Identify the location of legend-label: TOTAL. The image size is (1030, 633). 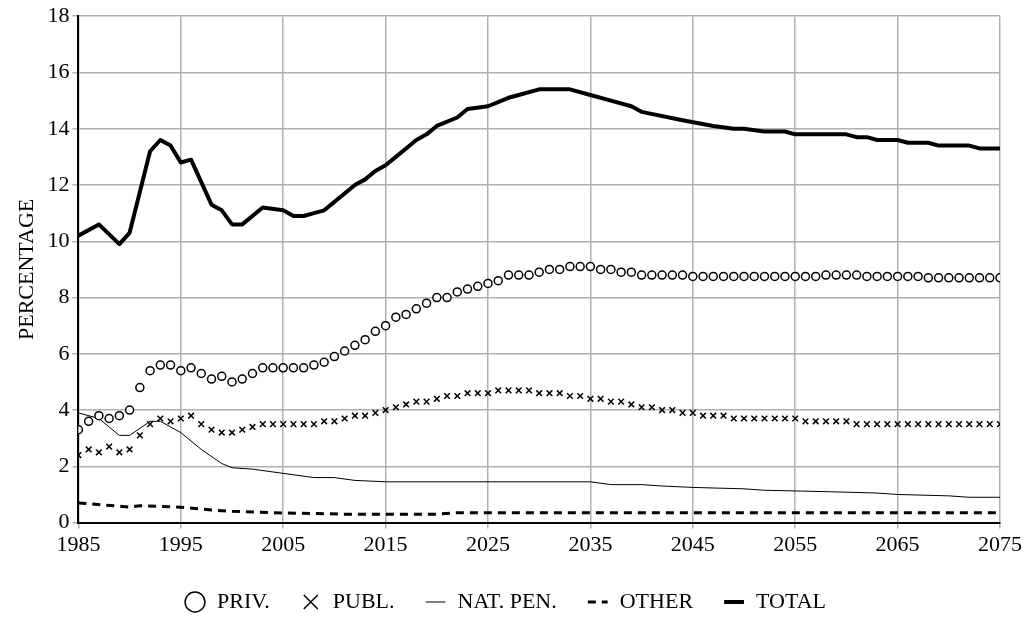
(791, 600).